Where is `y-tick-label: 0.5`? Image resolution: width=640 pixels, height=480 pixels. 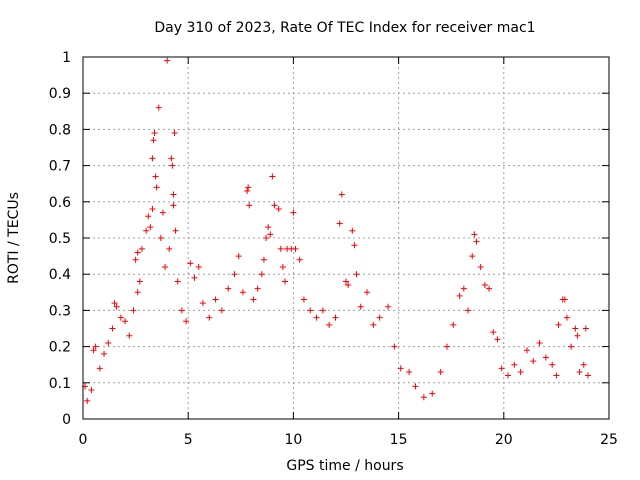
y-tick-label: 0.5 is located at coordinates (60, 239).